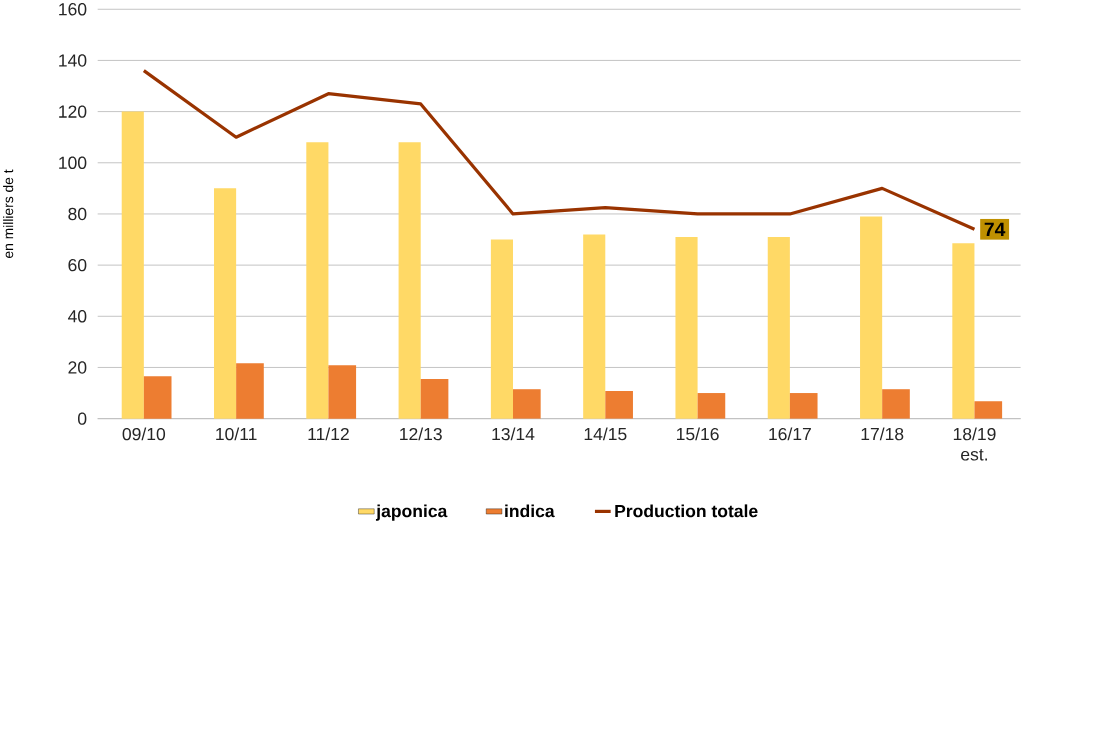 The image size is (1120, 756). I want to click on y-tick-label: 160, so click(73, 9).